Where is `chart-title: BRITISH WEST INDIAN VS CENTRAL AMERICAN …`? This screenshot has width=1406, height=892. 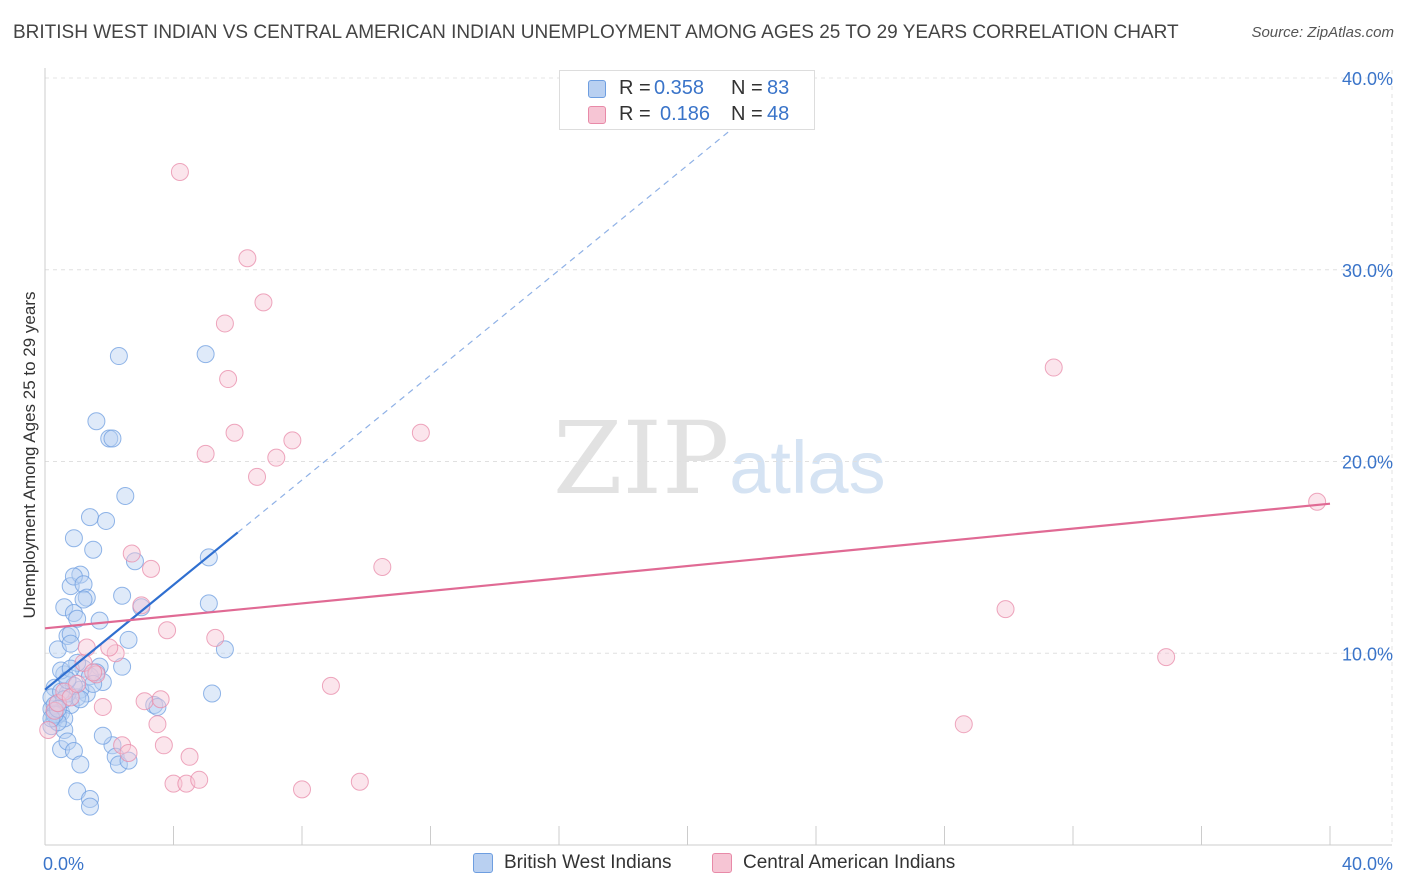
chart-title: BRITISH WEST INDIAN VS CENTRAL AMERICAN … is located at coordinates (596, 32).